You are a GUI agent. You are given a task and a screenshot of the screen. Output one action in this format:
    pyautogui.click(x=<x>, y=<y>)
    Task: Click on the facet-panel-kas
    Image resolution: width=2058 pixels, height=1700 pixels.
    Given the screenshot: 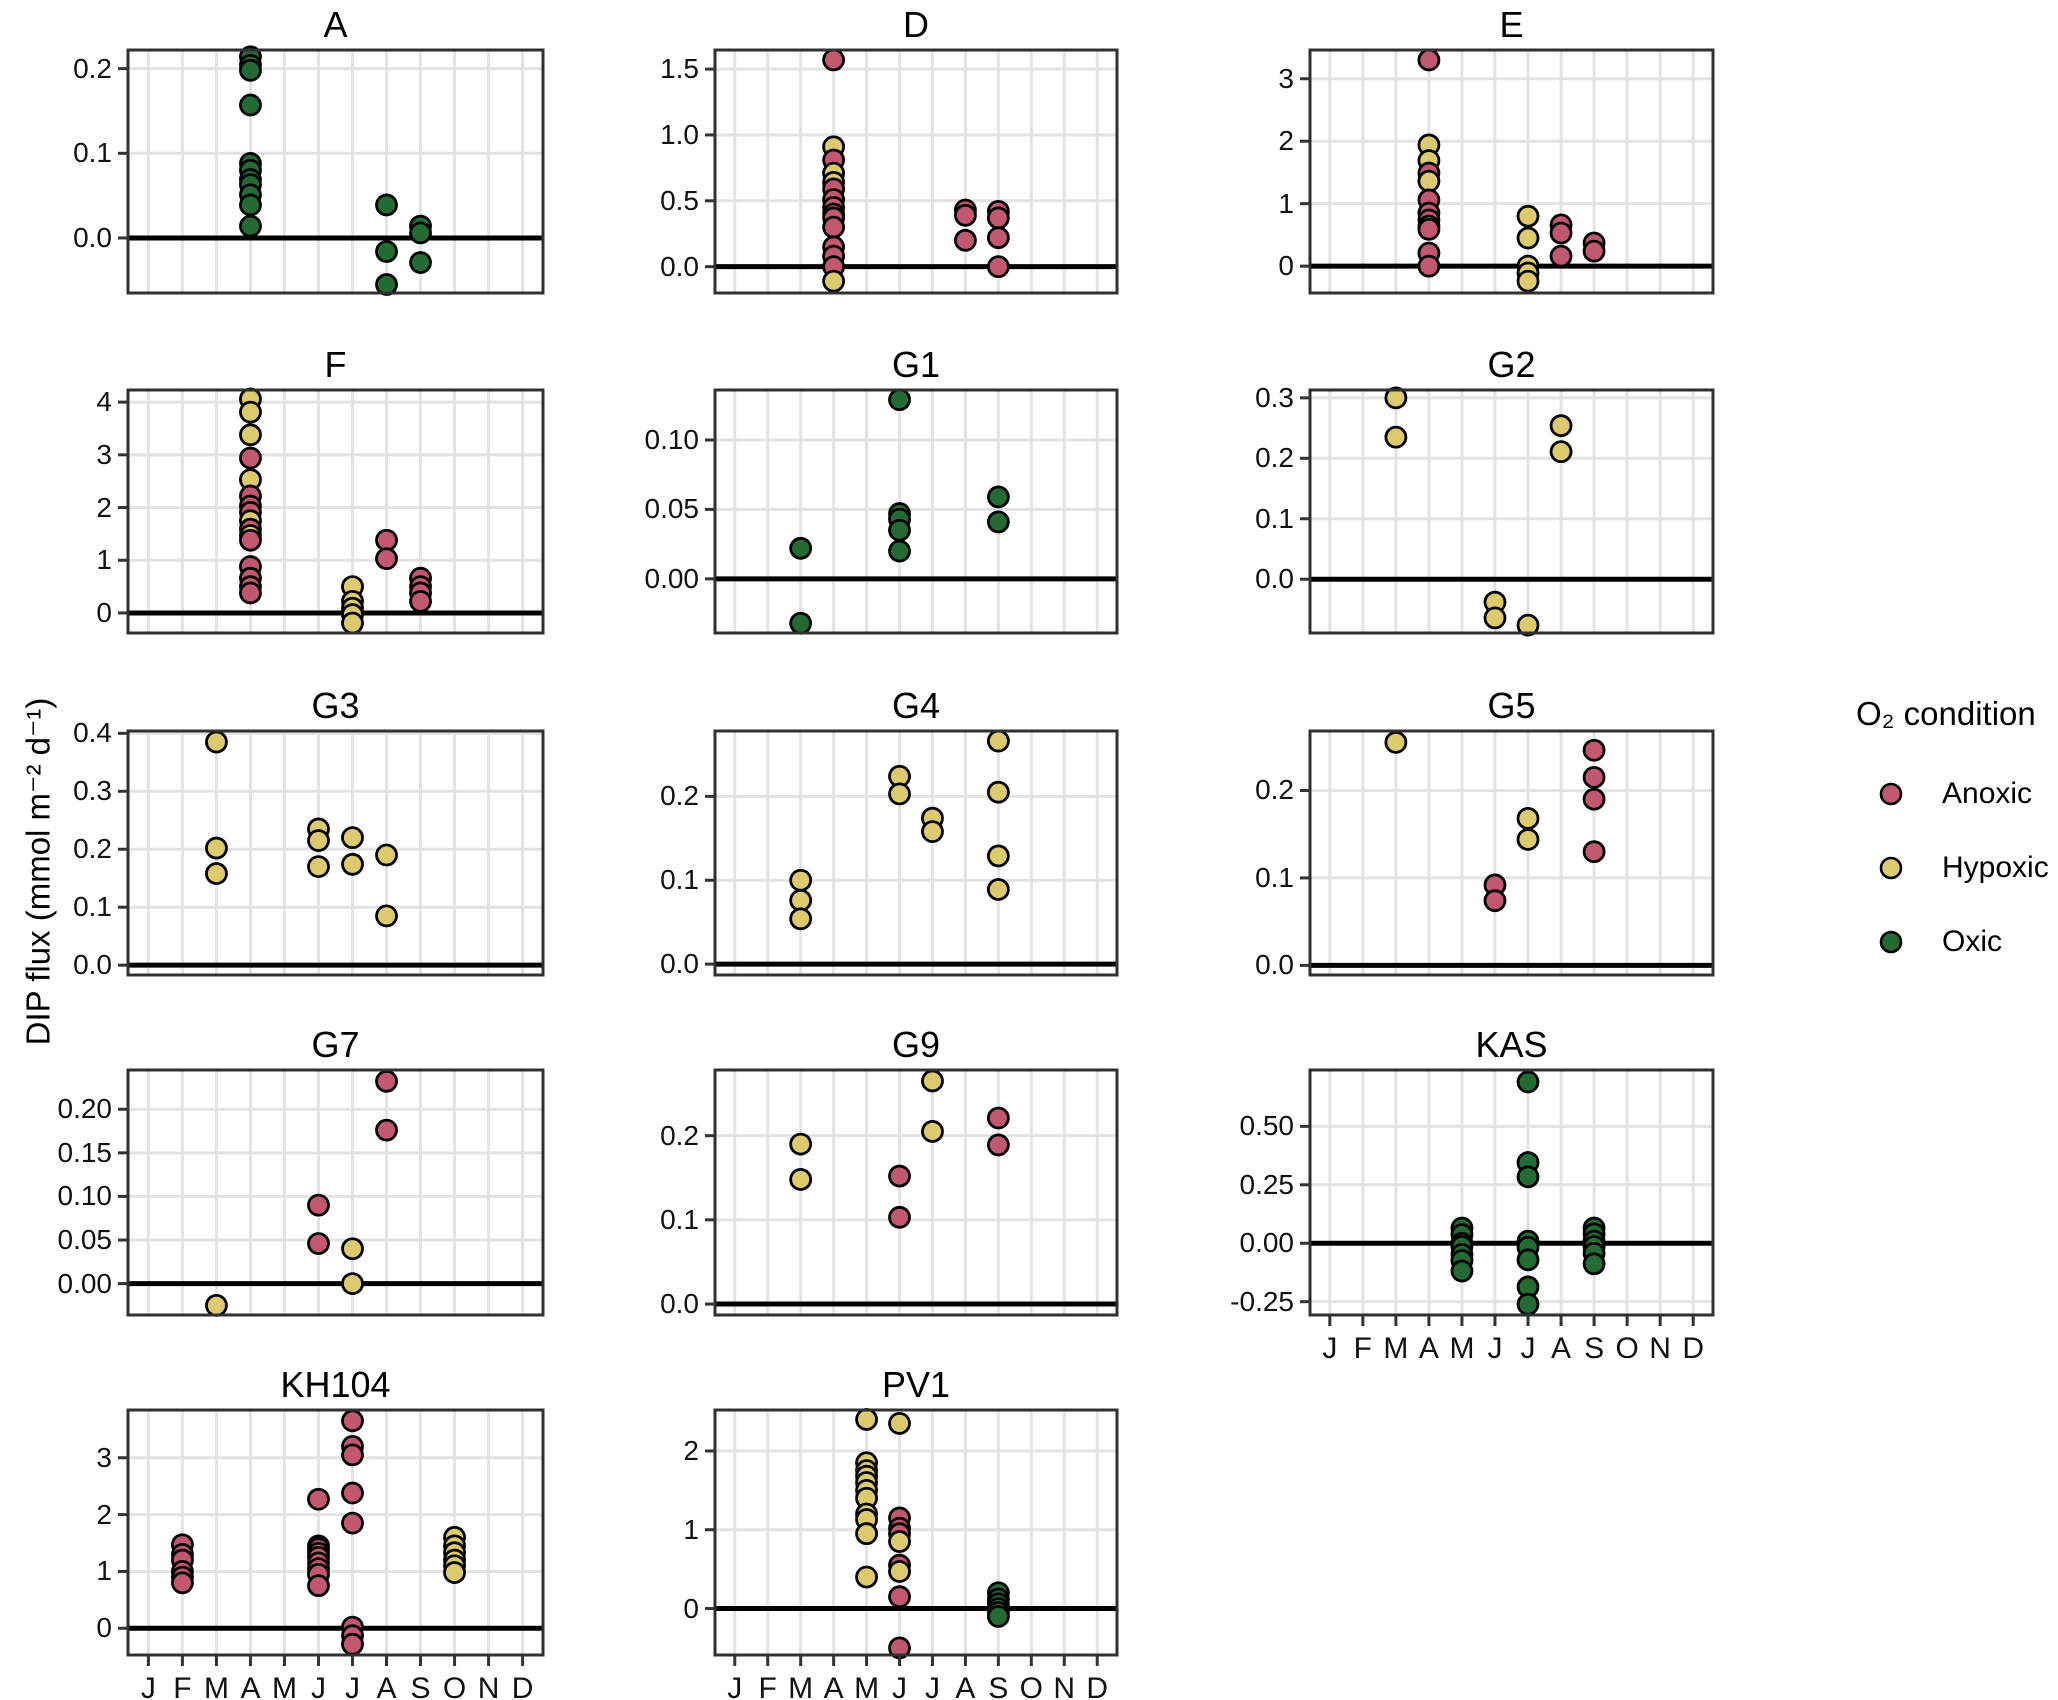 What is the action you would take?
    pyautogui.click(x=1507, y=1197)
    